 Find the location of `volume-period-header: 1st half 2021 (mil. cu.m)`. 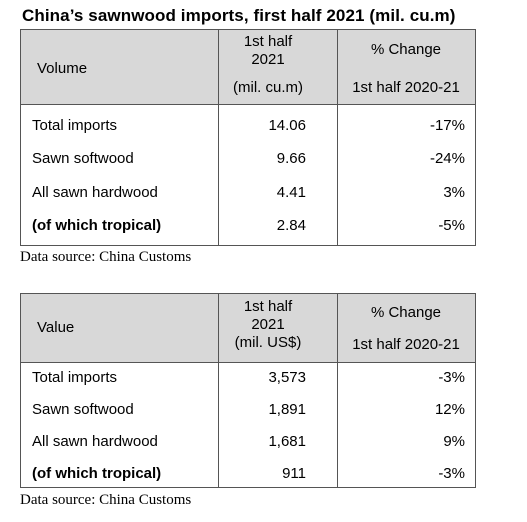

volume-period-header: 1st half 2021 (mil. cu.m) is located at coordinates (268, 64).